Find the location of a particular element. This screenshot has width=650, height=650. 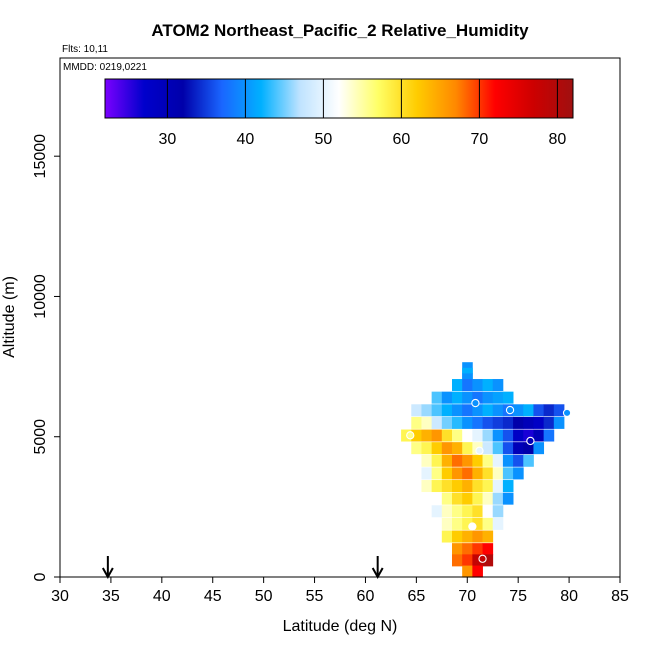

colorbar-tick-label: 60 is located at coordinates (402, 139).